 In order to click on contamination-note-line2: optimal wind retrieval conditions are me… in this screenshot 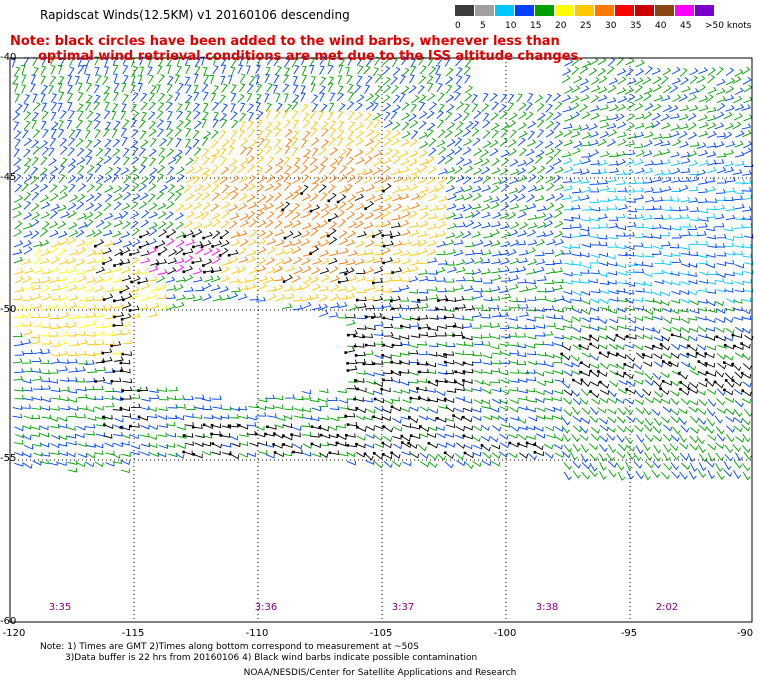, I will do `click(311, 56)`.